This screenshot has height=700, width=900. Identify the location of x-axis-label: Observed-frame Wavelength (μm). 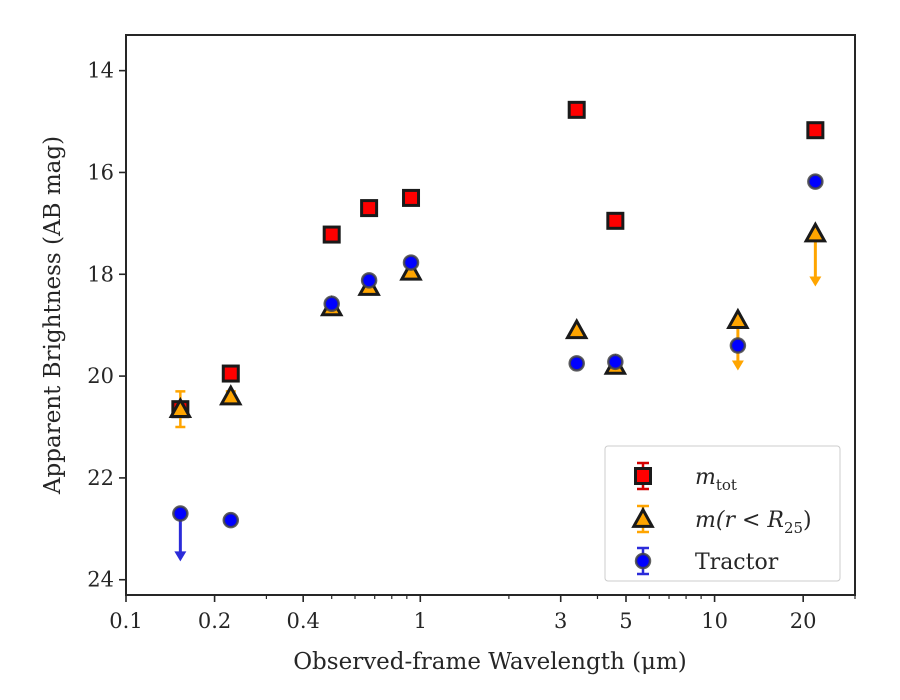
(490, 662).